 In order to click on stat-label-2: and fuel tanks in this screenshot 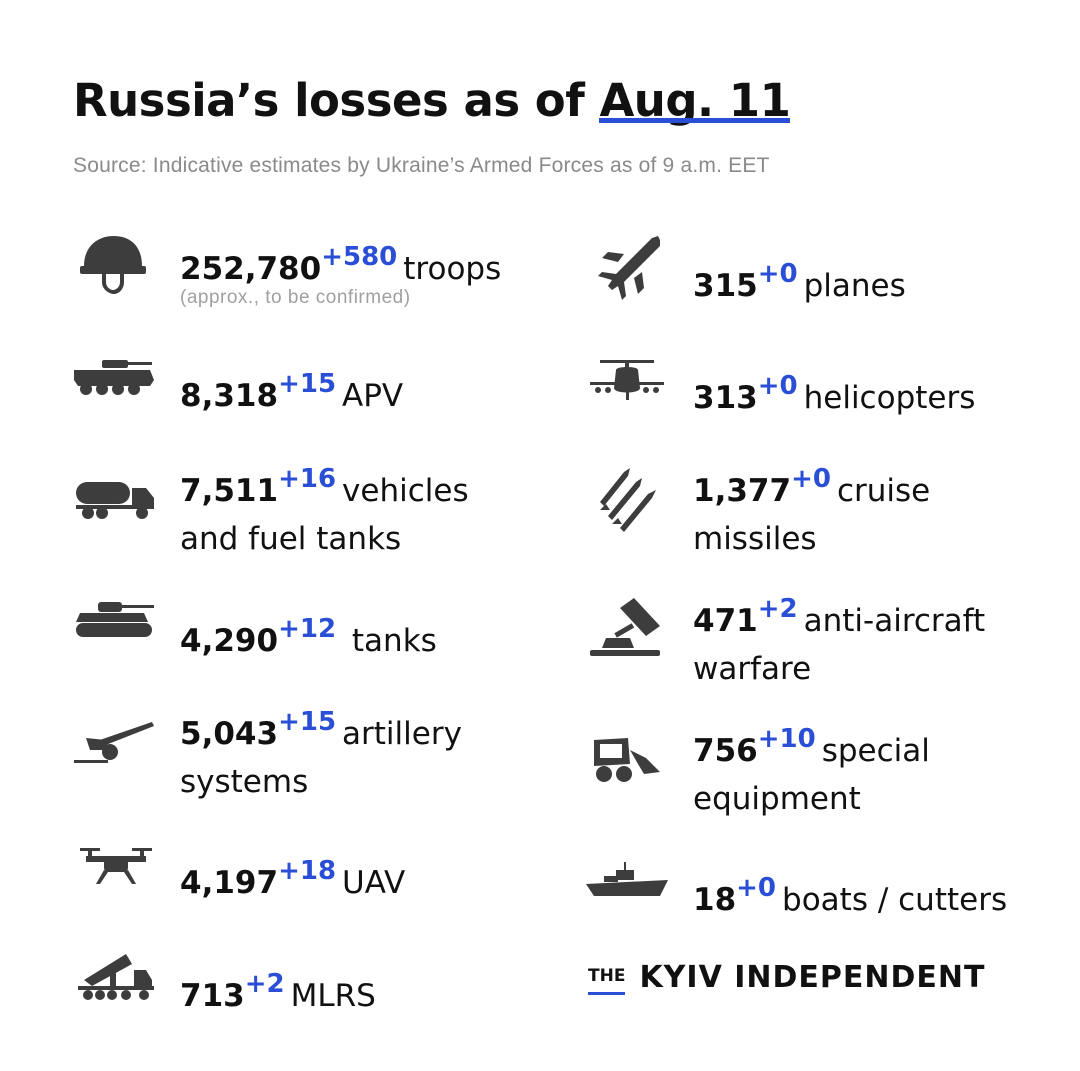, I will do `click(291, 539)`.